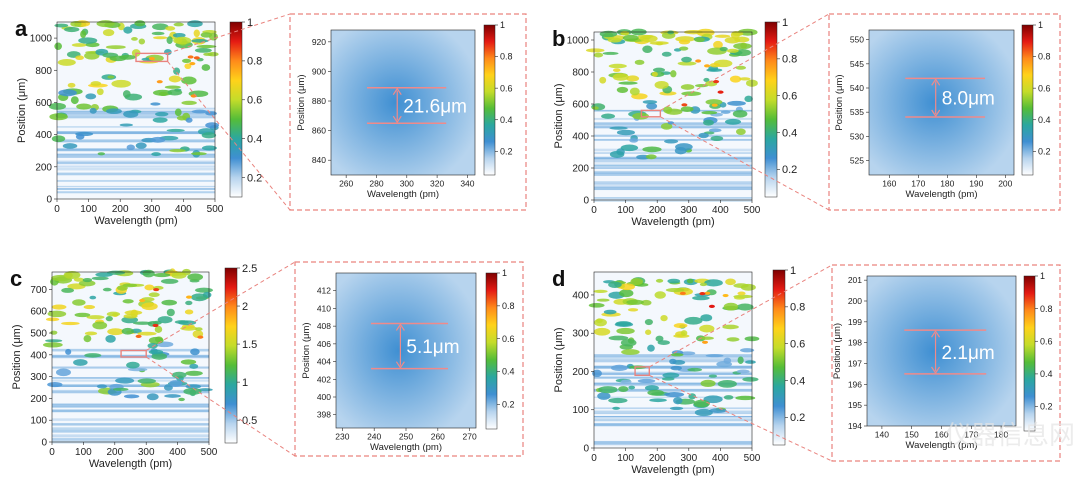 This screenshot has height=483, width=1080. Describe the element at coordinates (558, 38) in the screenshot. I see `panel-b-letter: b` at that location.